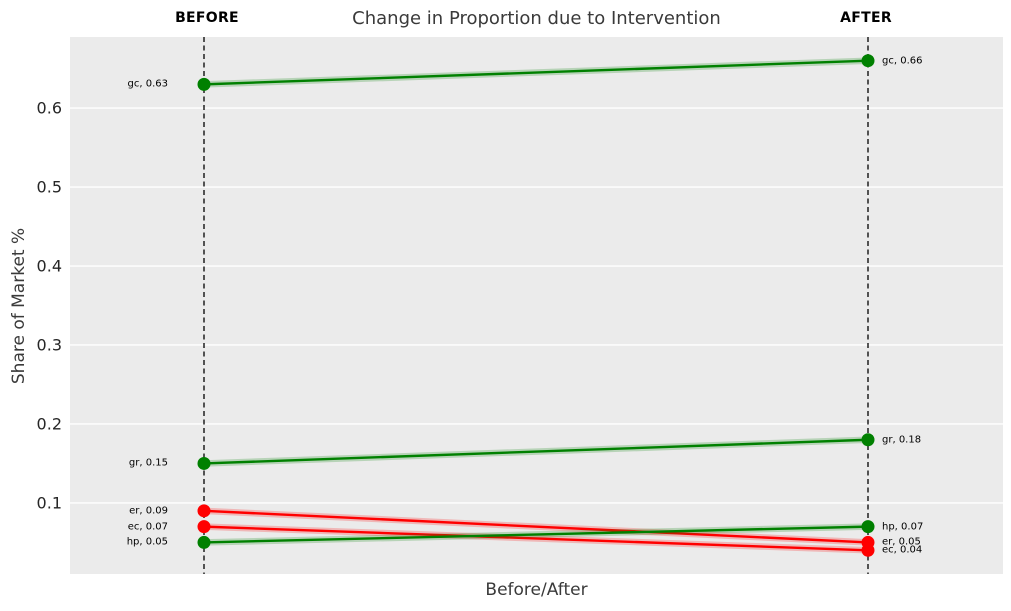 This screenshot has width=1011, height=611. What do you see at coordinates (902, 440) in the screenshot?
I see `data-label-after-gr: gr, 0.18` at bounding box center [902, 440].